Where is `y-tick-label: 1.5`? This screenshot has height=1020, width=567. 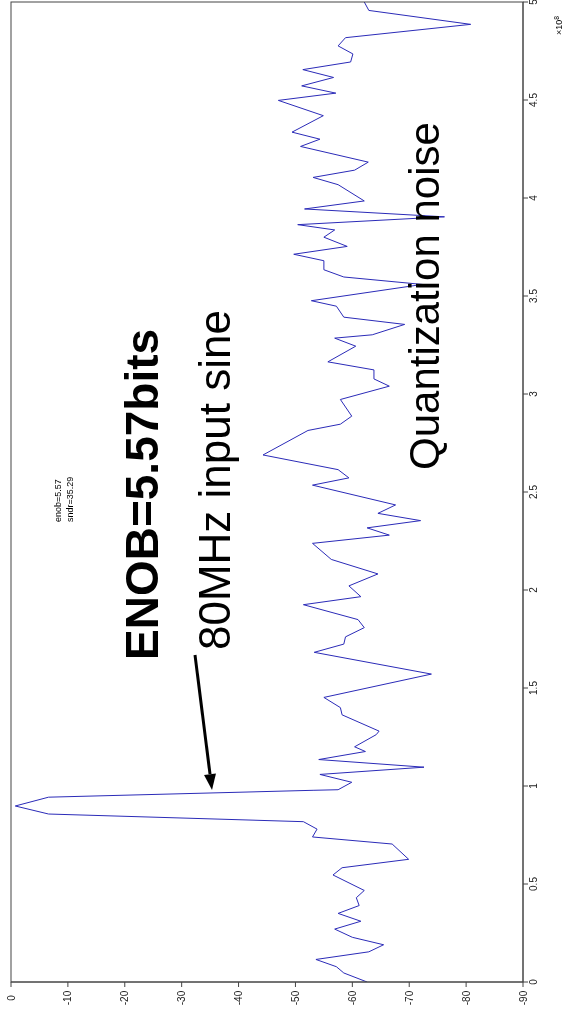
y-tick-label: 1.5 is located at coordinates (533, 687).